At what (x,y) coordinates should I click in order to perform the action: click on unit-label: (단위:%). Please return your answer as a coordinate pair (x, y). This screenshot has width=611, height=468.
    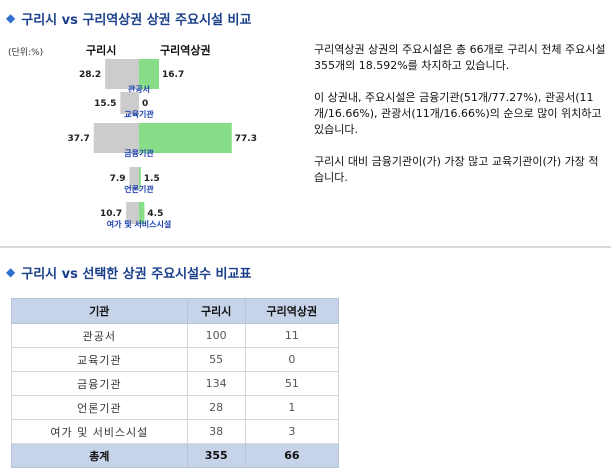
    Looking at the image, I should click on (26, 53).